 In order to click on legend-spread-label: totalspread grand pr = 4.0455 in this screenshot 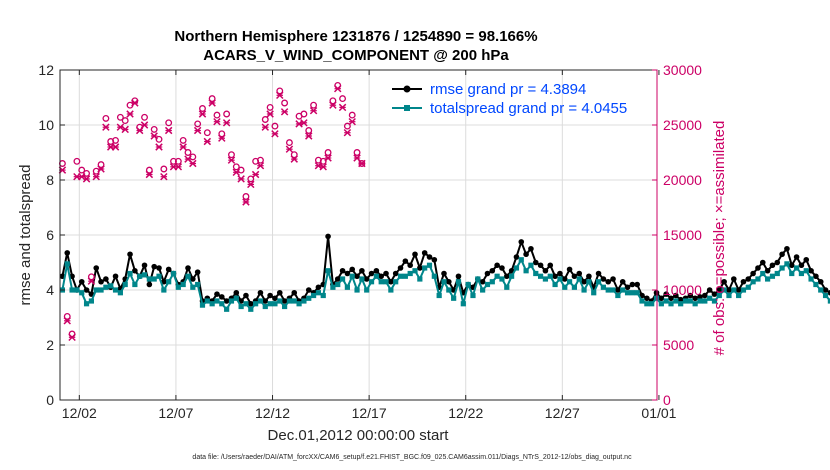, I will do `click(528, 108)`.